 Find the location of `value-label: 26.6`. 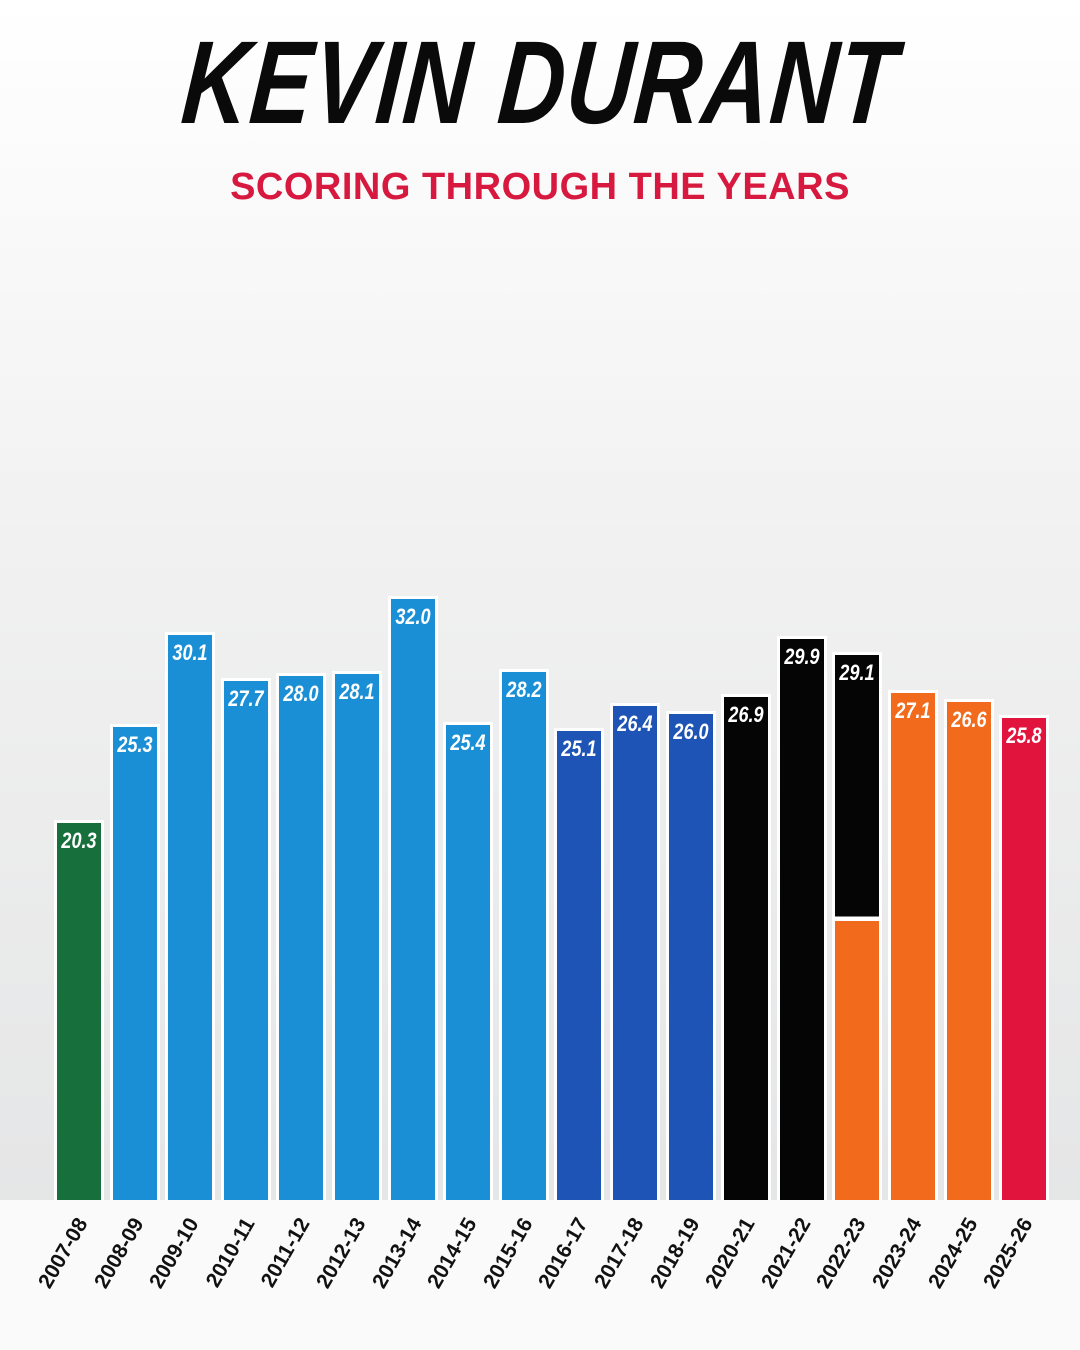

value-label: 26.6 is located at coordinates (969, 720).